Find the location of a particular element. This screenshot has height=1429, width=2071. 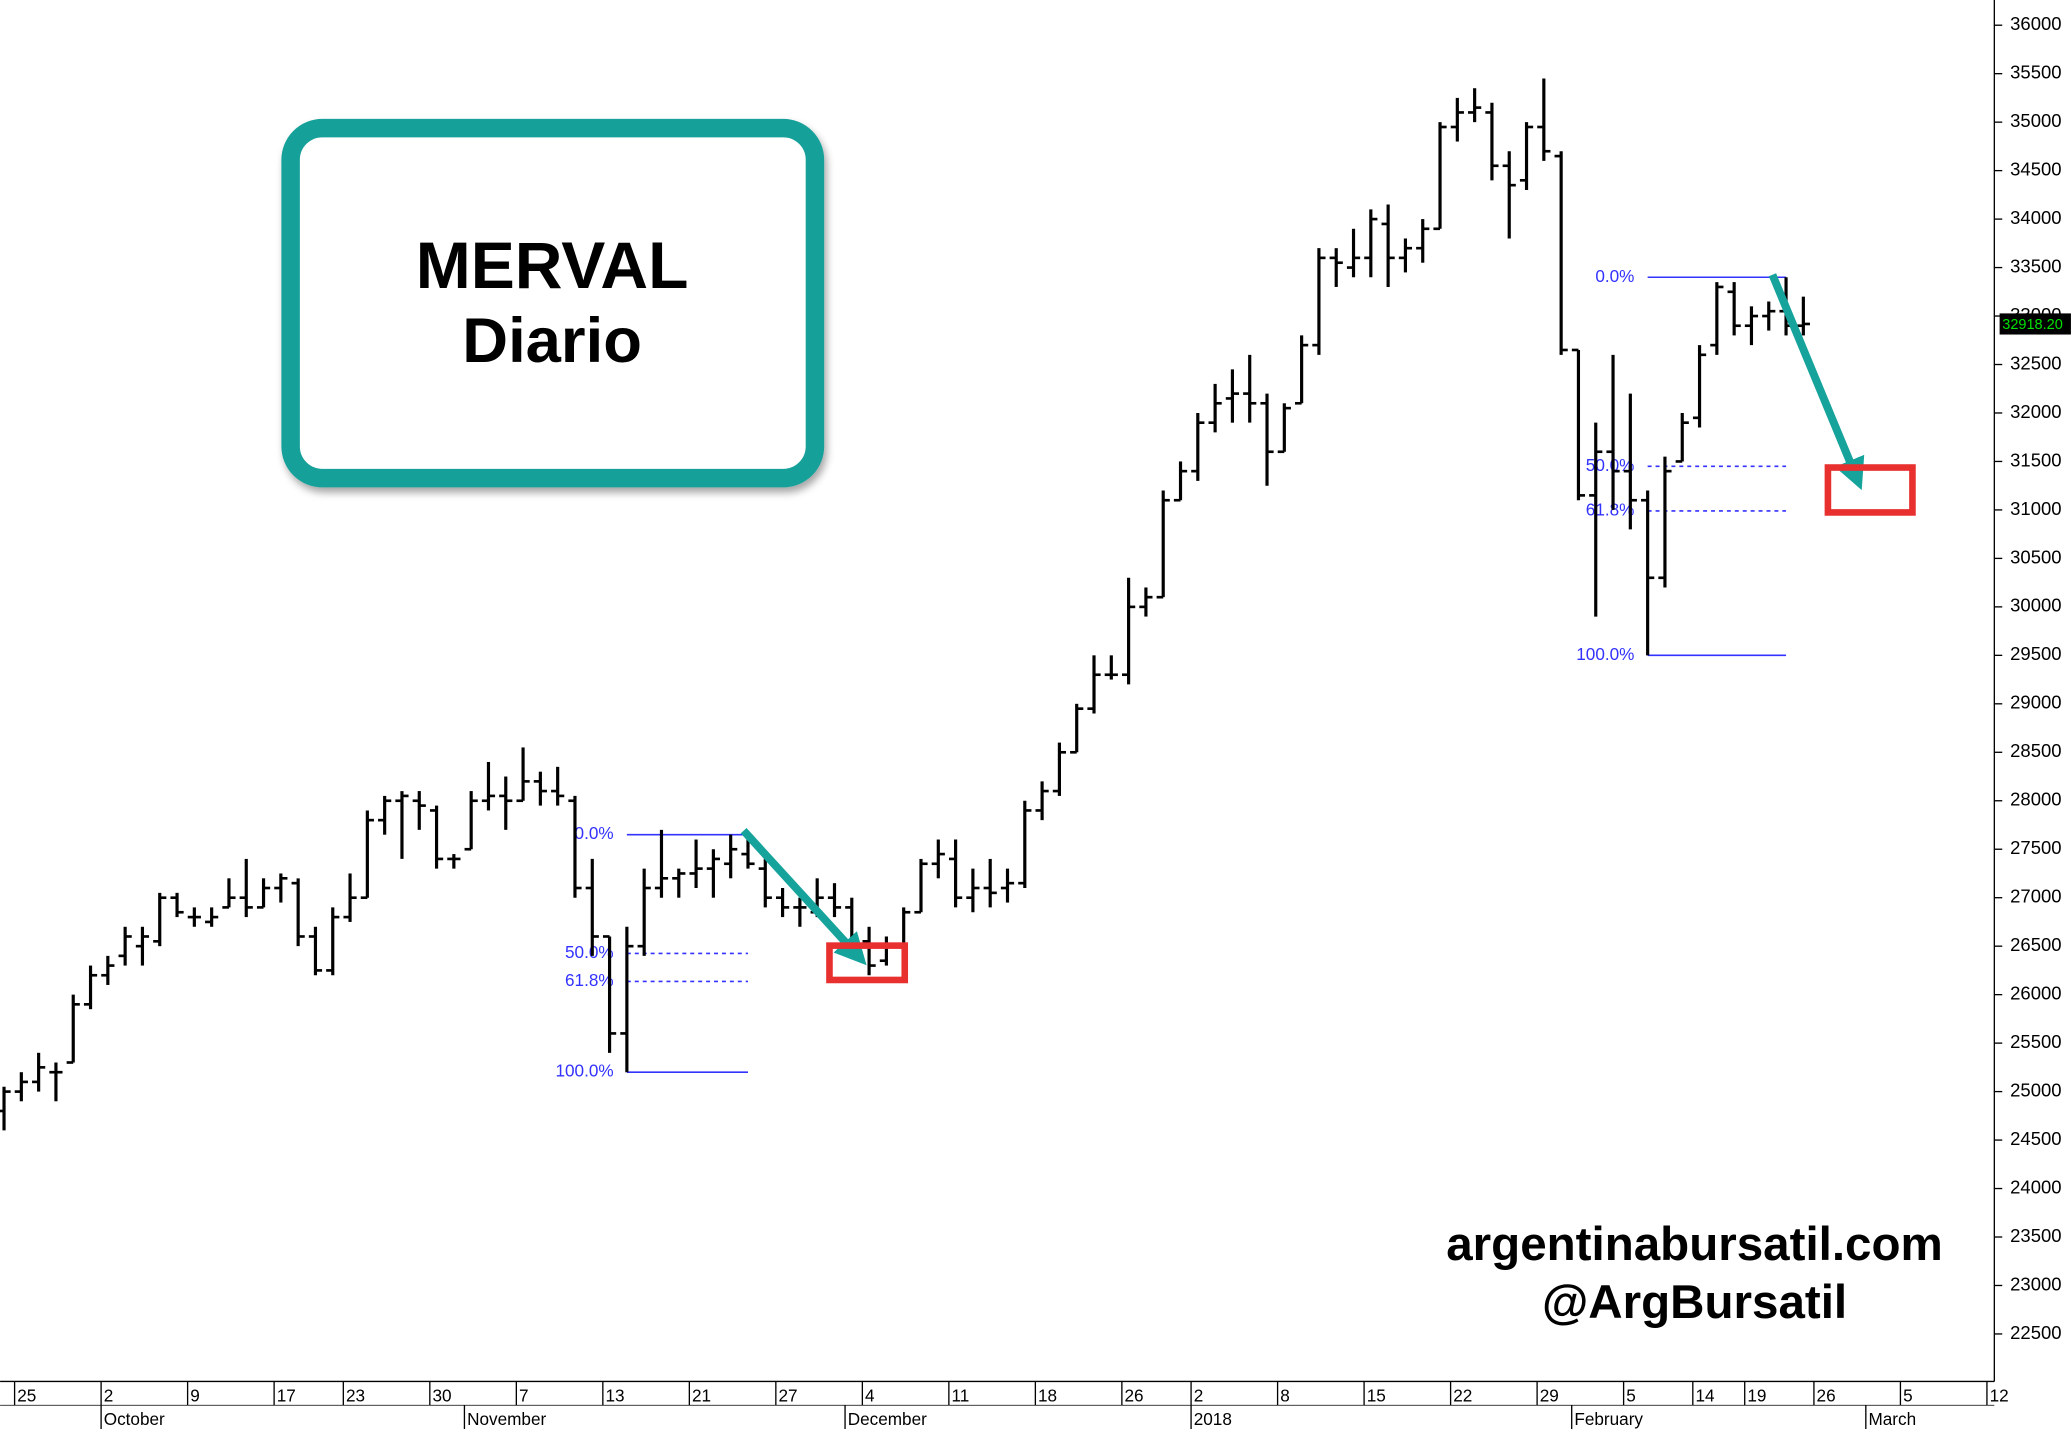

x-tick-label: 29 is located at coordinates (1549, 1395).